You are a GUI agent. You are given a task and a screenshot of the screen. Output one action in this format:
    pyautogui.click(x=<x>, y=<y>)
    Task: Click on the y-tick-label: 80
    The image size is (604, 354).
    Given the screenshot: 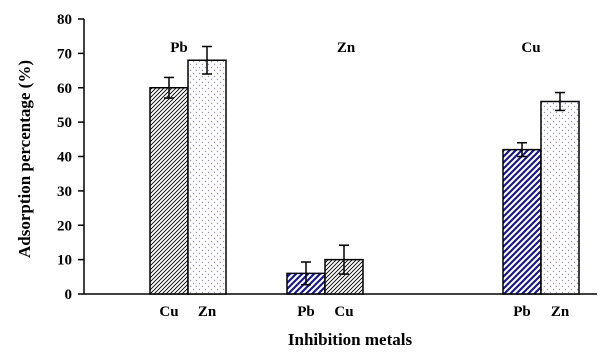 What is the action you would take?
    pyautogui.click(x=64, y=20)
    